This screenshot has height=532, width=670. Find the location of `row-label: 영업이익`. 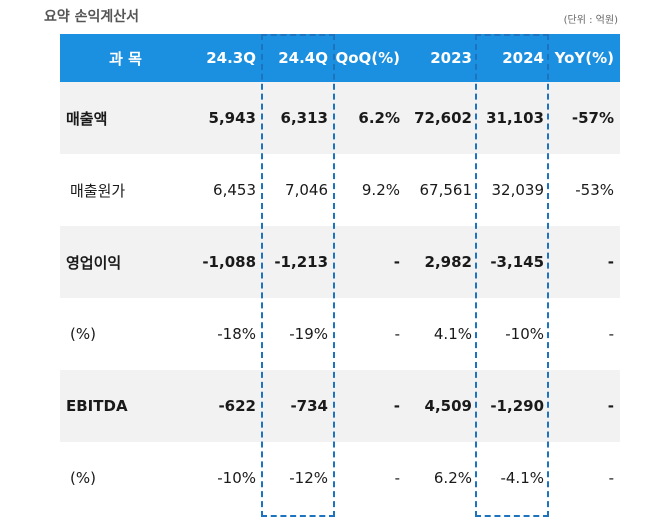

row-label: 영업이익 is located at coordinates (94, 262).